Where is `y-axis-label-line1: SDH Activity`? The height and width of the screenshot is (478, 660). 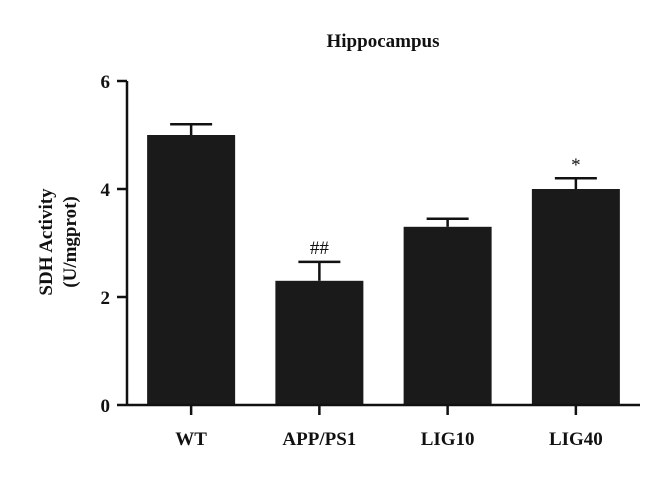
y-axis-label-line1: SDH Activity is located at coordinates (46, 242).